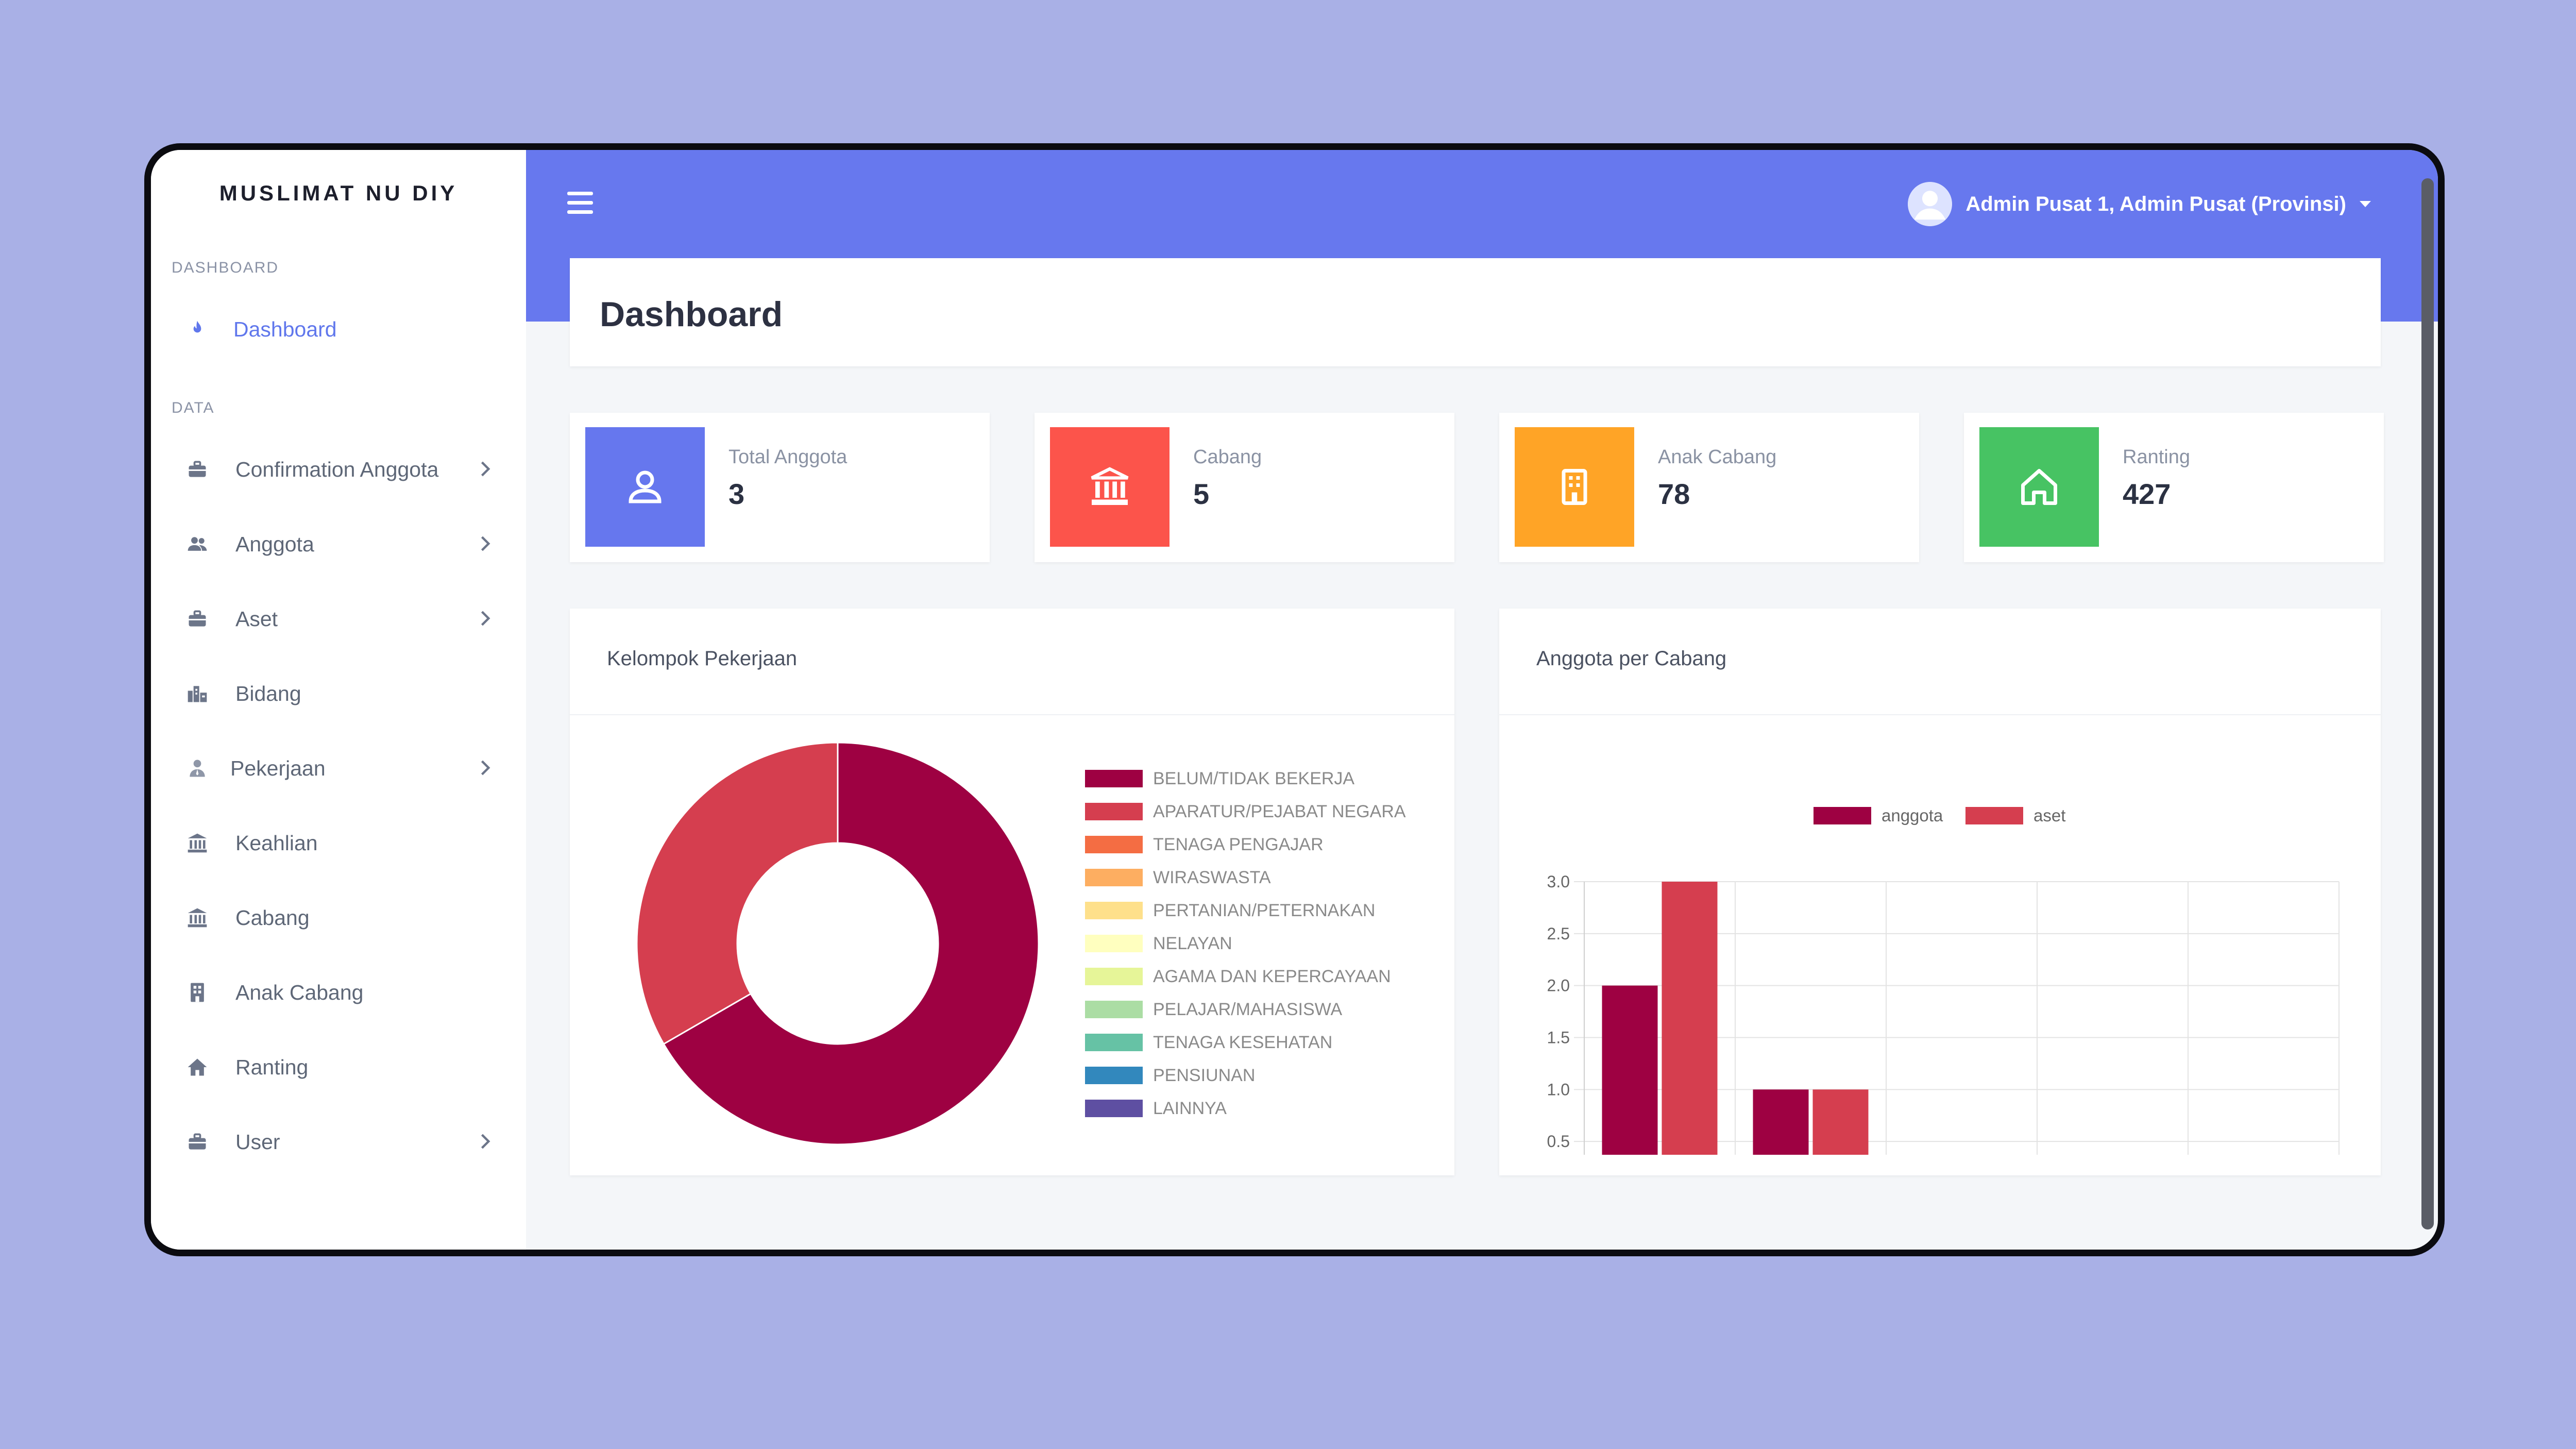  I want to click on page-title: Dashboard, so click(691, 314).